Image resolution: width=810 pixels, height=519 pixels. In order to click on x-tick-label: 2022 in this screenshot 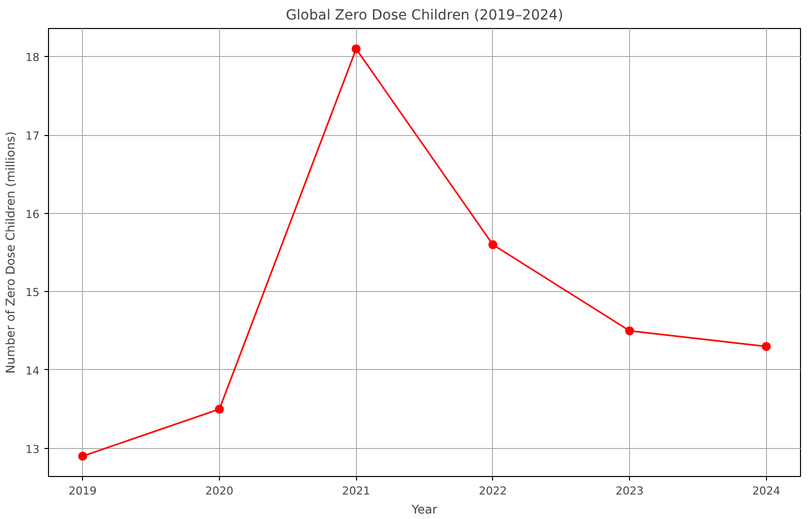, I will do `click(492, 491)`.